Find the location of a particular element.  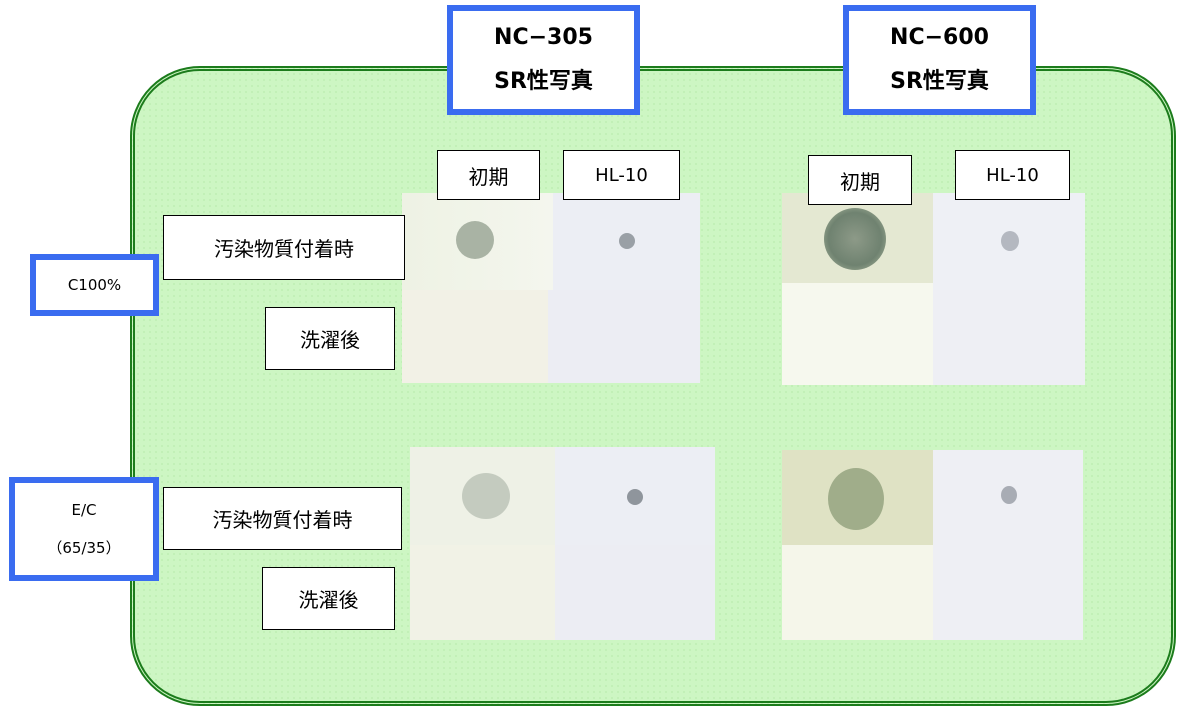

fabric-label: C100% is located at coordinates (94, 285).